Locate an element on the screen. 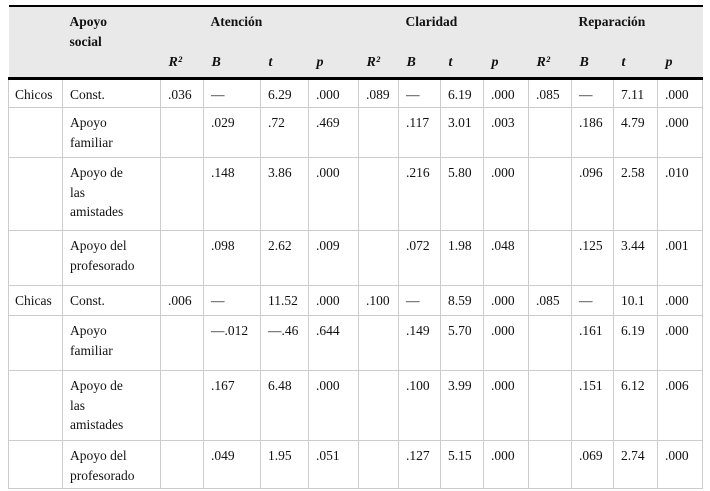 This screenshot has height=491, width=710. value-cell: 2.74 is located at coordinates (636, 465).